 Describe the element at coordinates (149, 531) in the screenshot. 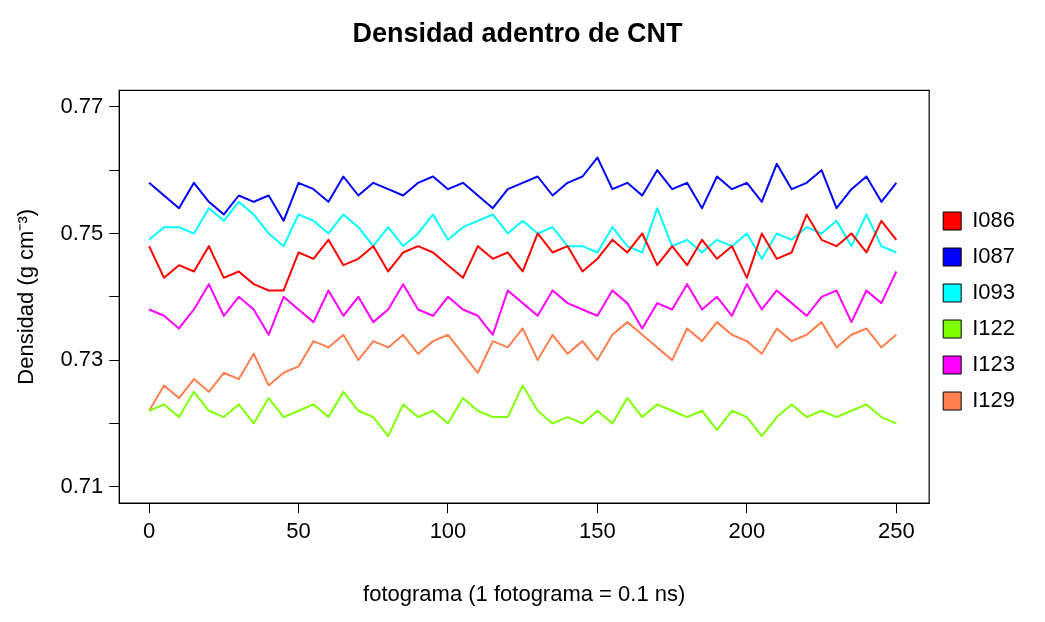

I see `x-tick-label: 0` at that location.